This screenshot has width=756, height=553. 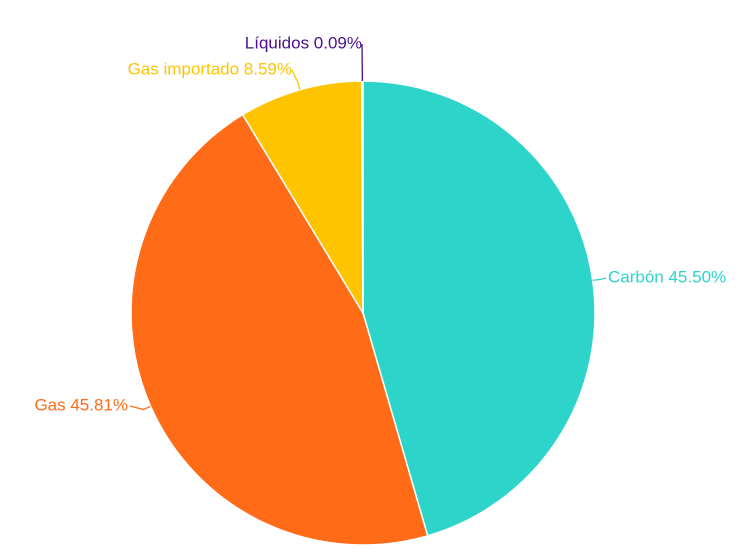 I want to click on leader-line-gas-importado, so click(x=296, y=79).